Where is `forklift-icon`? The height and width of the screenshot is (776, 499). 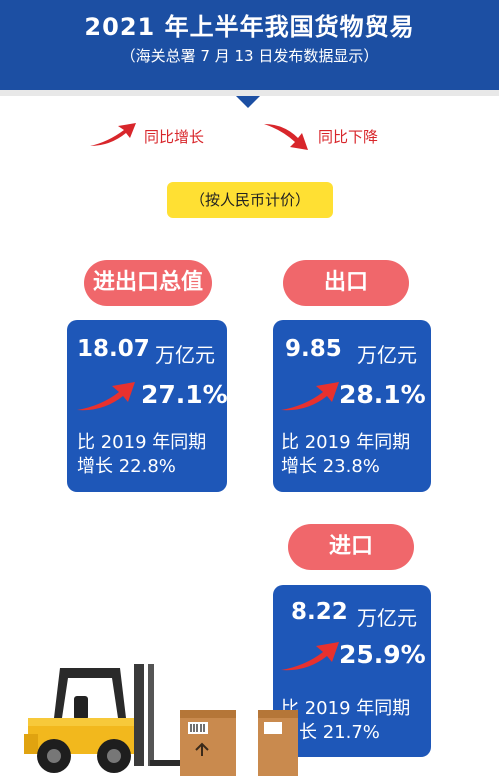
forklift-icon is located at coordinates (103, 718).